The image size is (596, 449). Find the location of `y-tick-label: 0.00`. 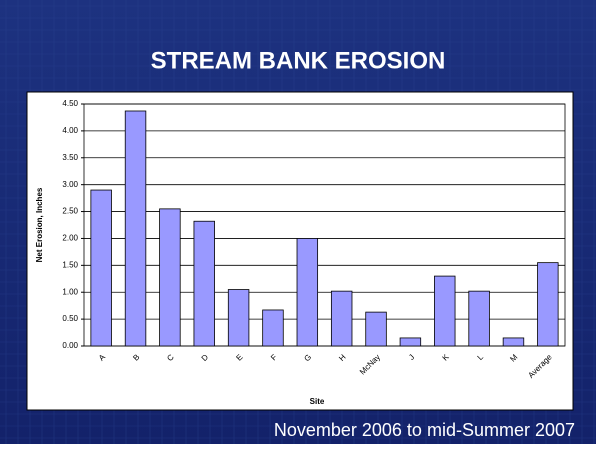

y-tick-label: 0.00 is located at coordinates (70, 345).